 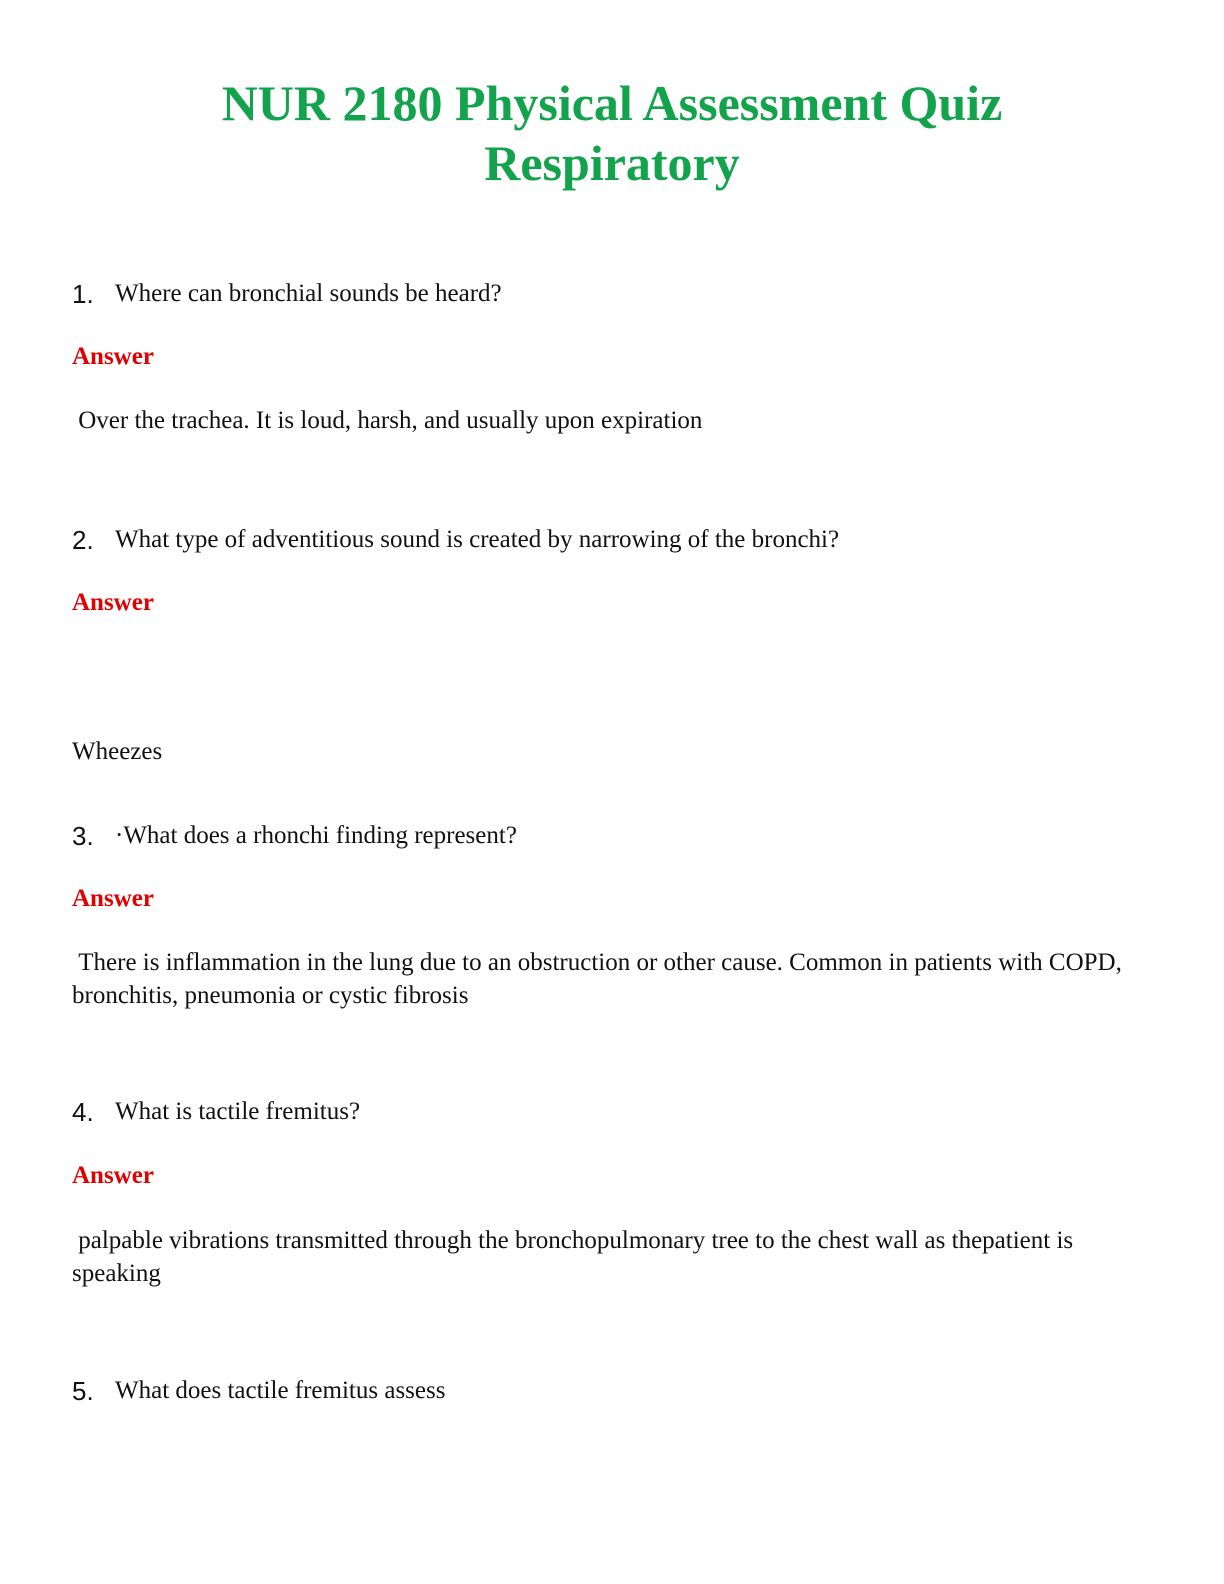 What do you see at coordinates (612, 103) in the screenshot?
I see `title: NUR 2180 Physical Assessment Quiz` at bounding box center [612, 103].